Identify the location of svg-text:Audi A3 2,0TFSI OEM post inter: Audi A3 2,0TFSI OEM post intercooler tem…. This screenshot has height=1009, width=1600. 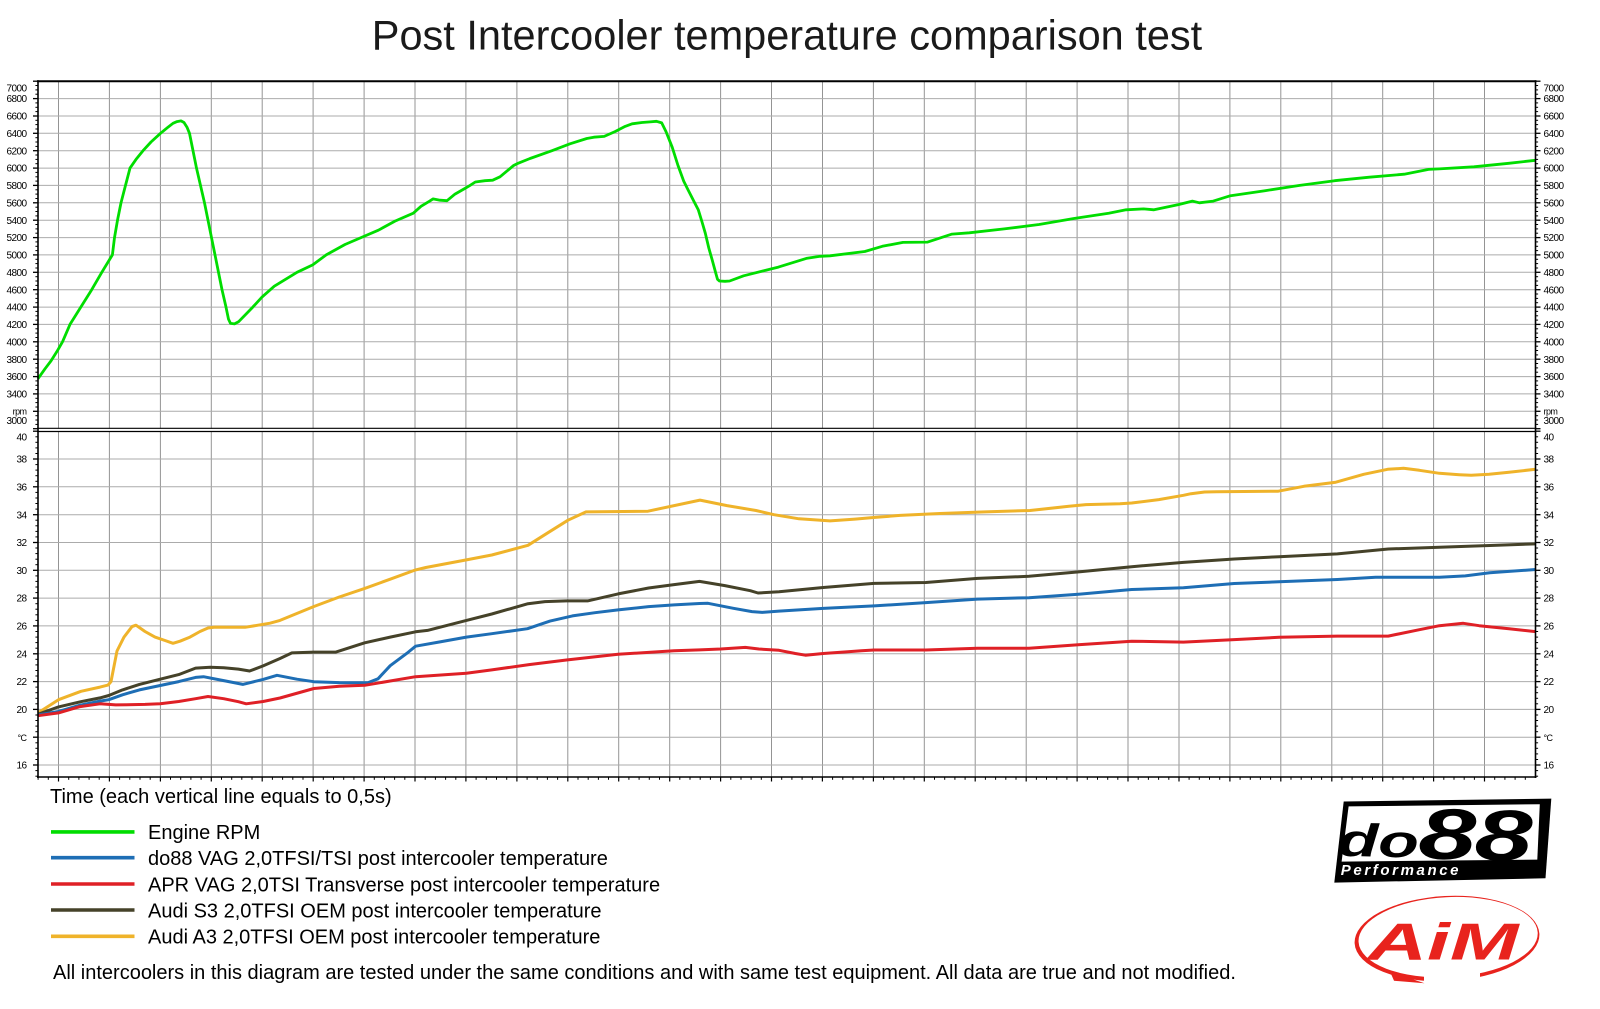
(374, 938).